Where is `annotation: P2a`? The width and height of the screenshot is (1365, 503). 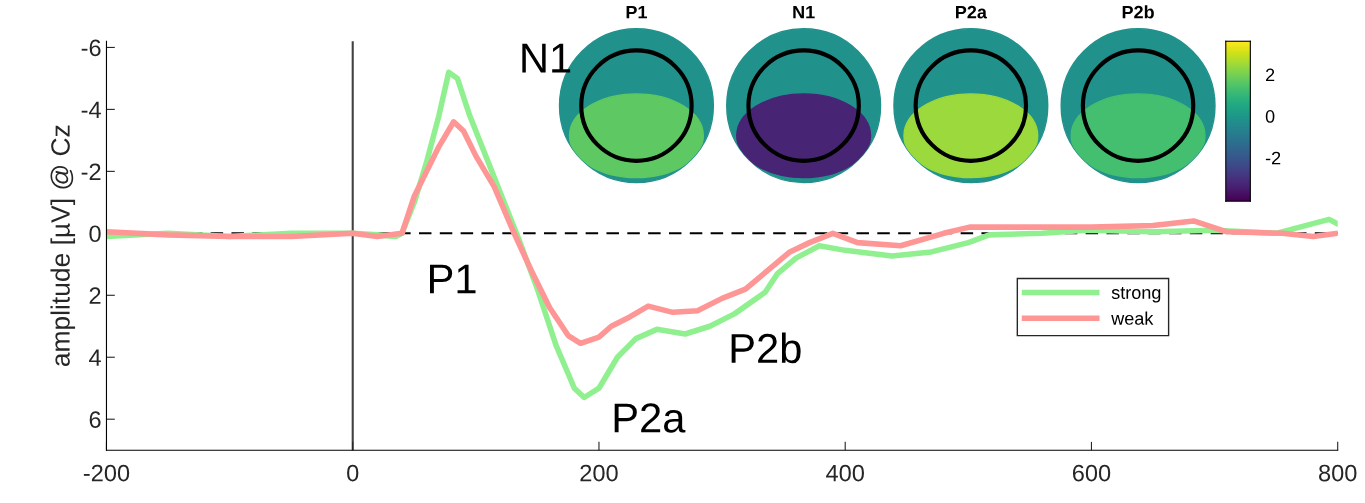
annotation: P2a is located at coordinates (650, 418).